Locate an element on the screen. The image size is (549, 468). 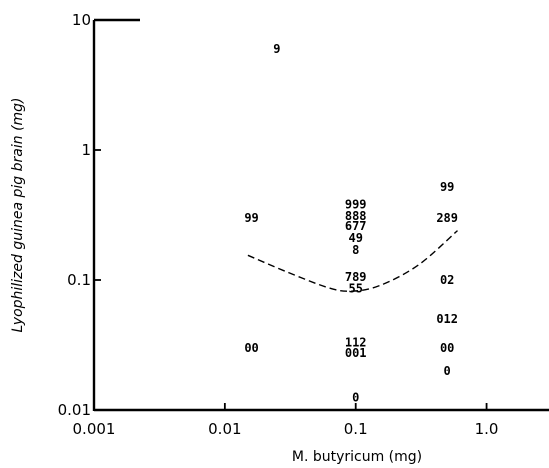
data-point-label: 49 is located at coordinates (355, 238).